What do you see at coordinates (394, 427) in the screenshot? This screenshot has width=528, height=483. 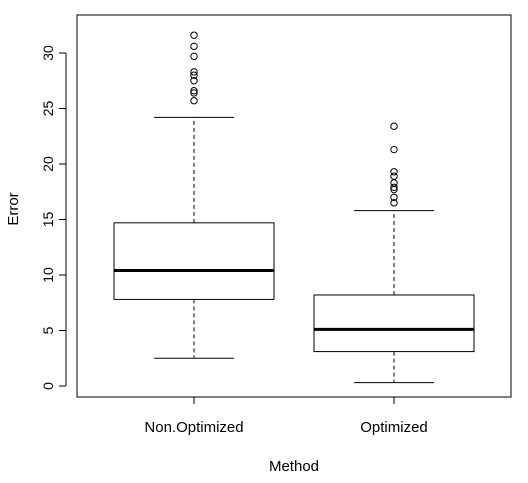 I see `x-tick-label: Optimized` at bounding box center [394, 427].